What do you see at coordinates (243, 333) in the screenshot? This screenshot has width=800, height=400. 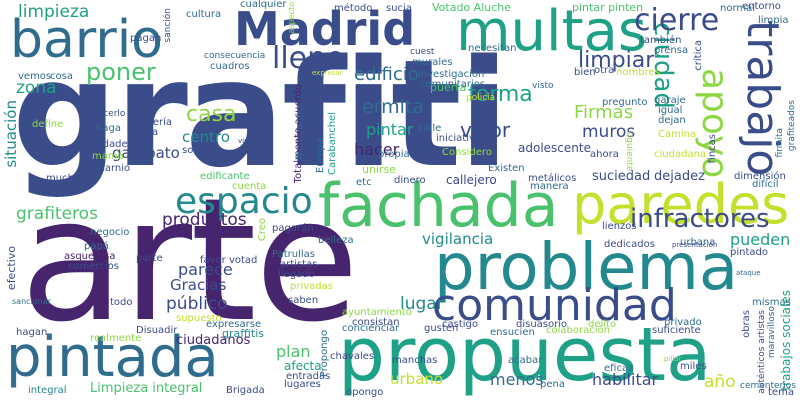 I see `word-graffitis: graffitis` at bounding box center [243, 333].